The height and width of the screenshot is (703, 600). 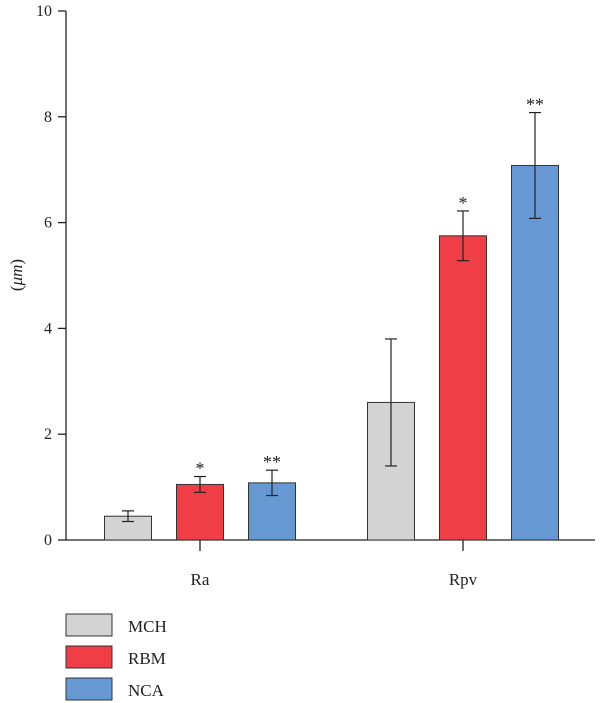 I want to click on legend: MCH RBM NCA, so click(x=116, y=657).